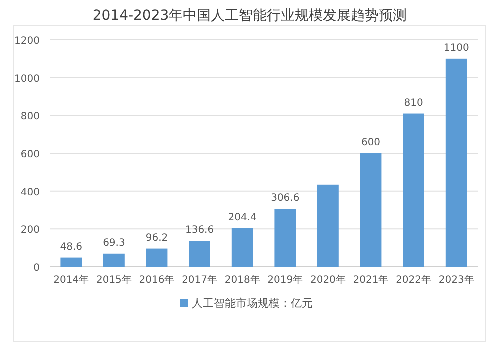 This screenshot has height=362, width=500. Describe the element at coordinates (457, 48) in the screenshot. I see `data-label: 1100` at that location.